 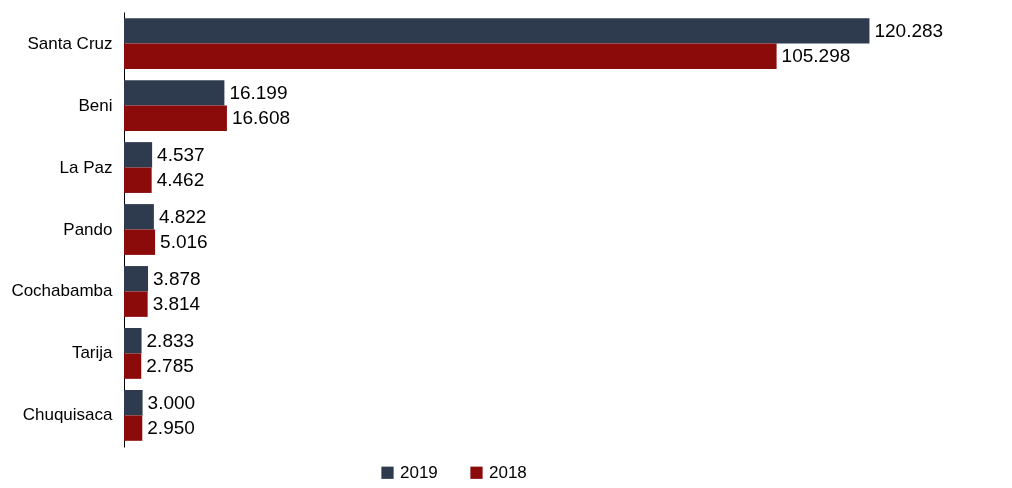 What do you see at coordinates (182, 216) in the screenshot?
I see `data-label: 4.822` at bounding box center [182, 216].